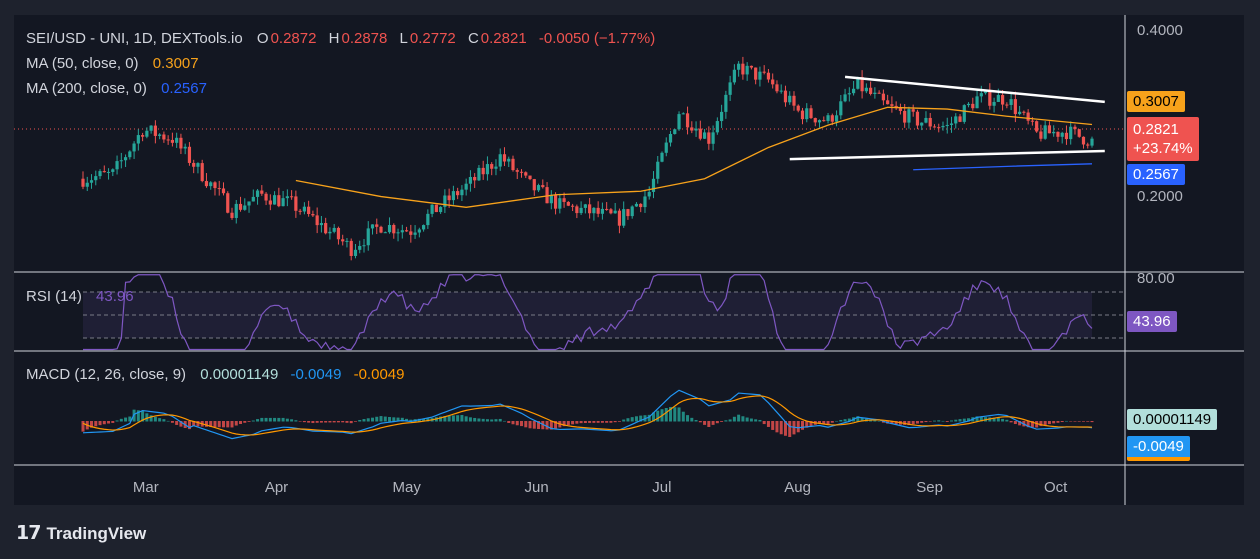 Image resolution: width=1260 pixels, height=559 pixels. I want to click on rsi-line, so click(588, 312).